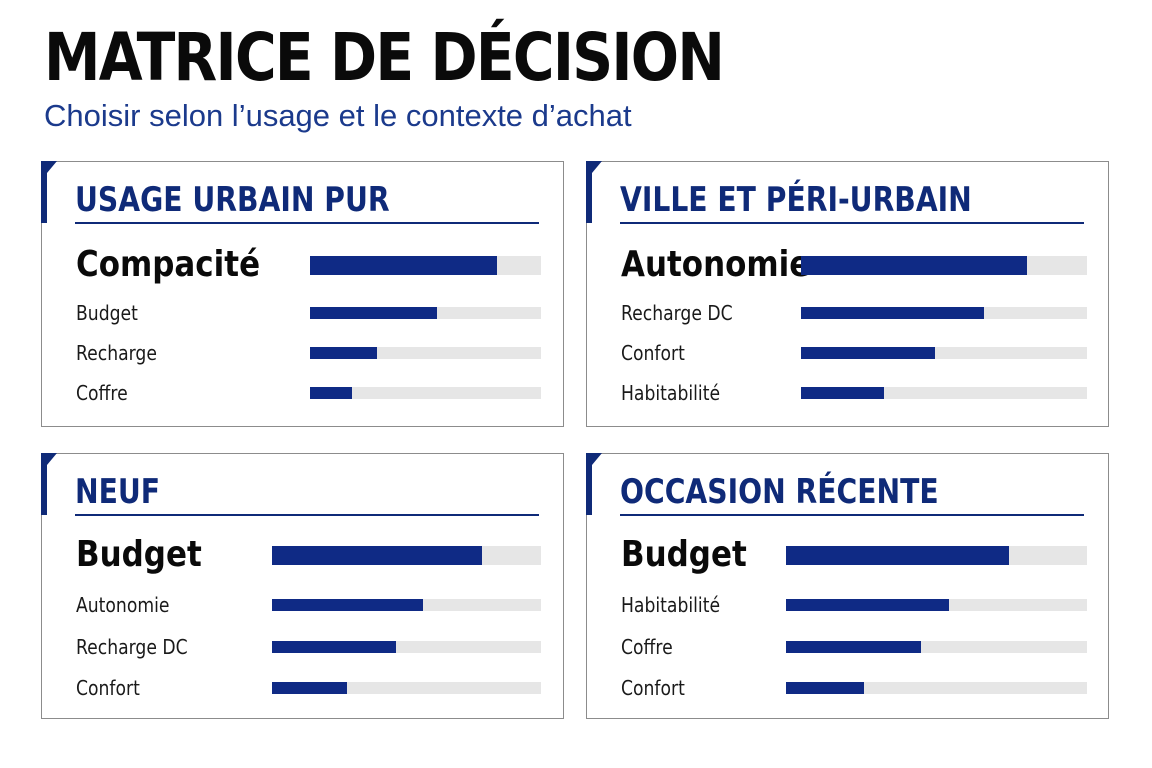 The height and width of the screenshot is (768, 1152). I want to click on panel-title: NEUF, so click(118, 492).